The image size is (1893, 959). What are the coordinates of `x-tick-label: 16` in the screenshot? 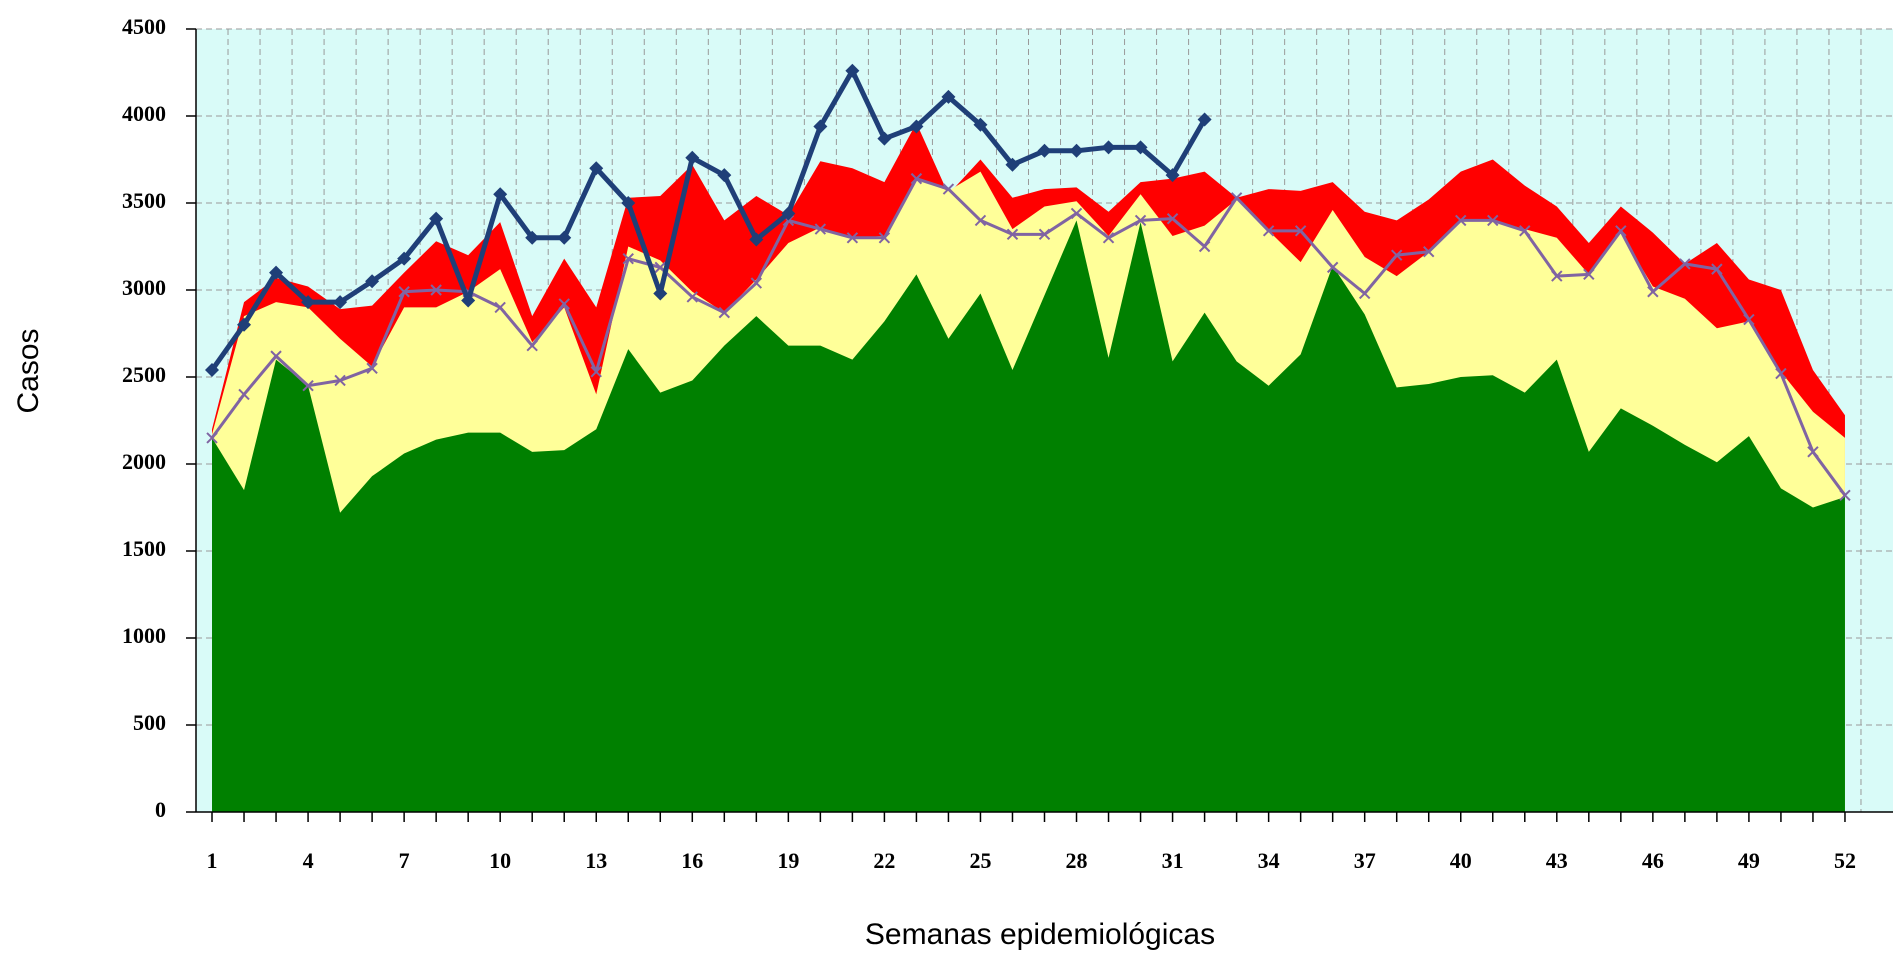 It's located at (692, 860).